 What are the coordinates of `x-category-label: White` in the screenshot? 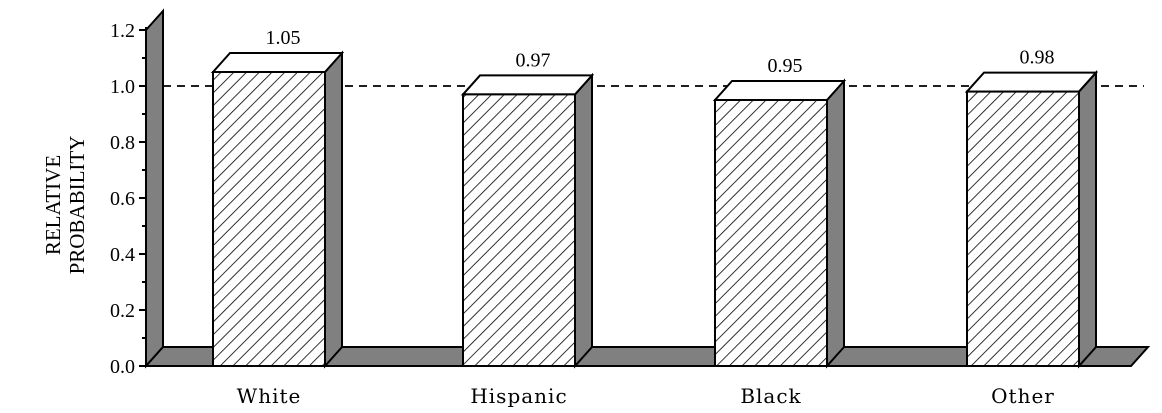 It's located at (269, 396).